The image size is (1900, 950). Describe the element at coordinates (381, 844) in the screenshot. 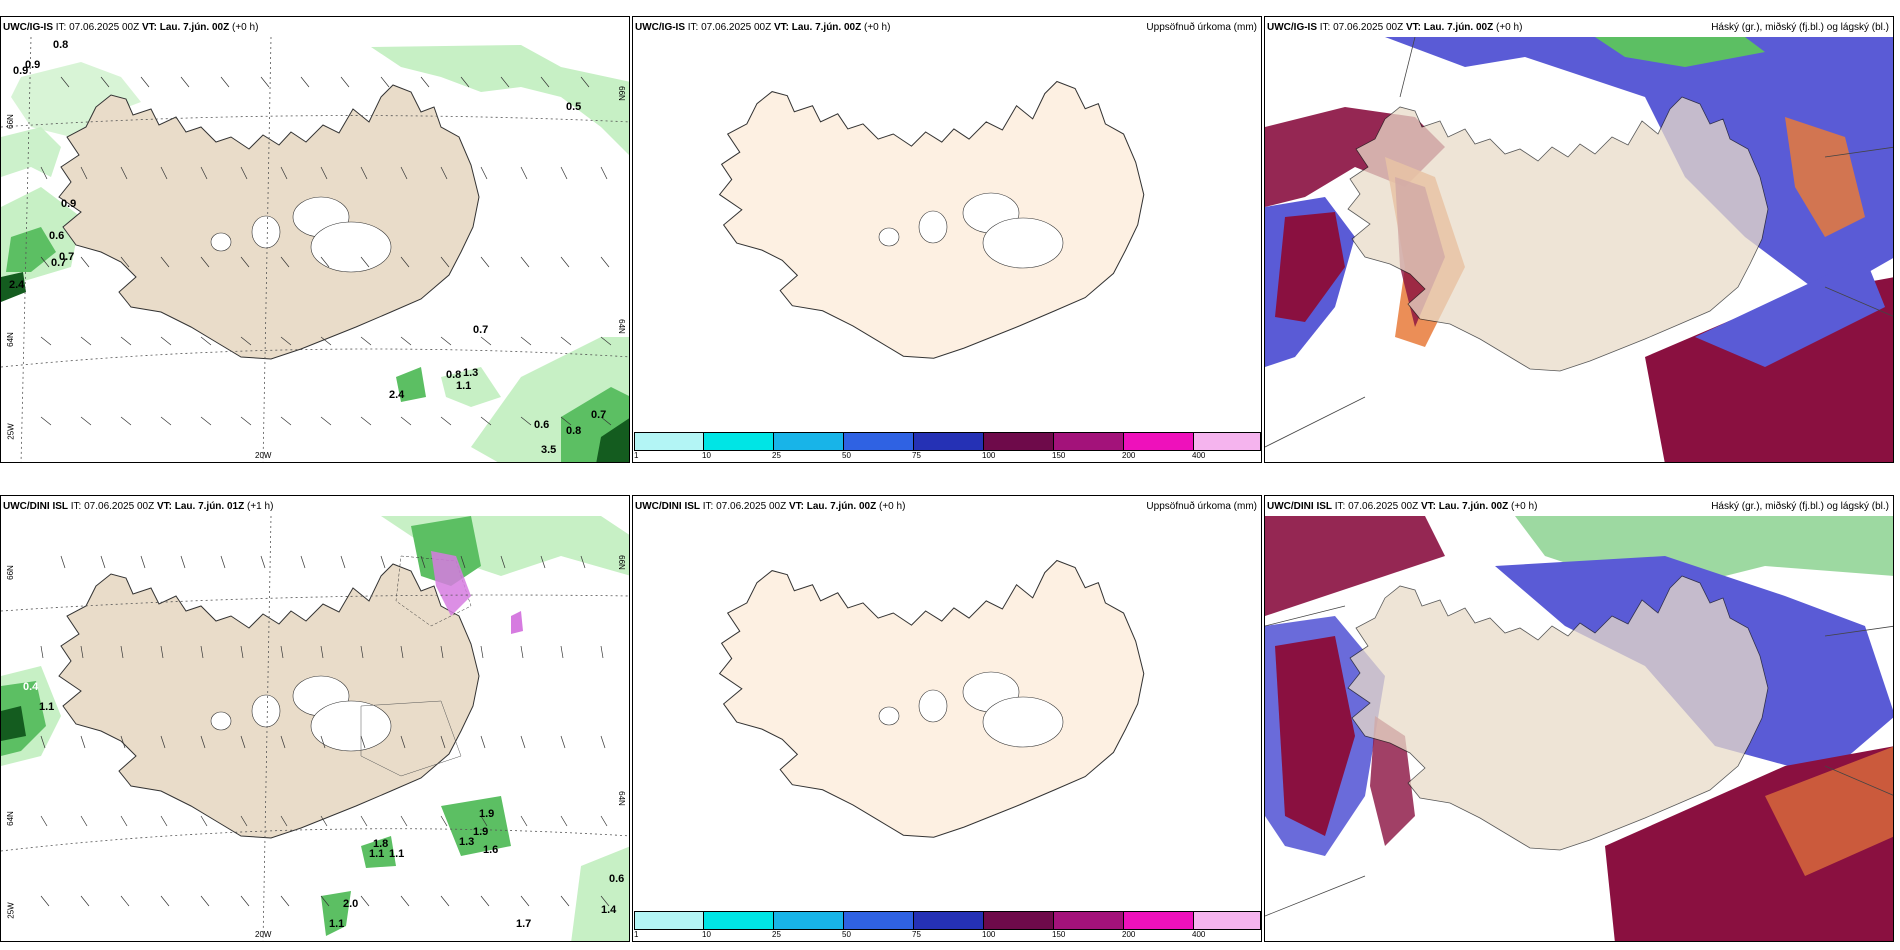

I see `precip-value: 1.8` at that location.